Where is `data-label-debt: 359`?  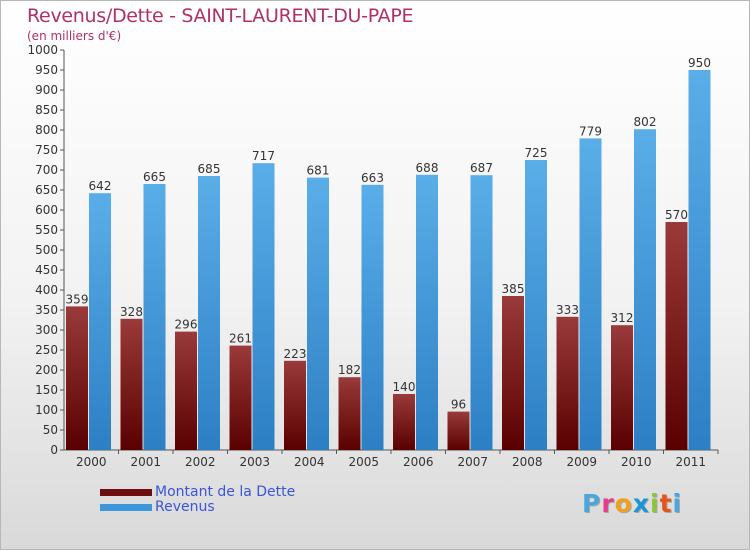
data-label-debt: 359 is located at coordinates (77, 299).